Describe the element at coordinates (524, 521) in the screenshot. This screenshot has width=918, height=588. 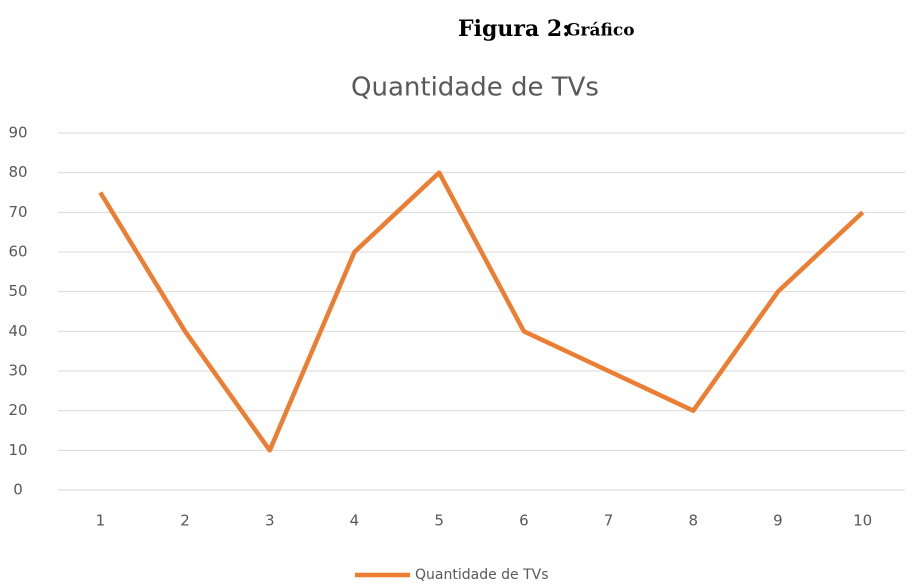
I see `x-tick-label: 6` at that location.